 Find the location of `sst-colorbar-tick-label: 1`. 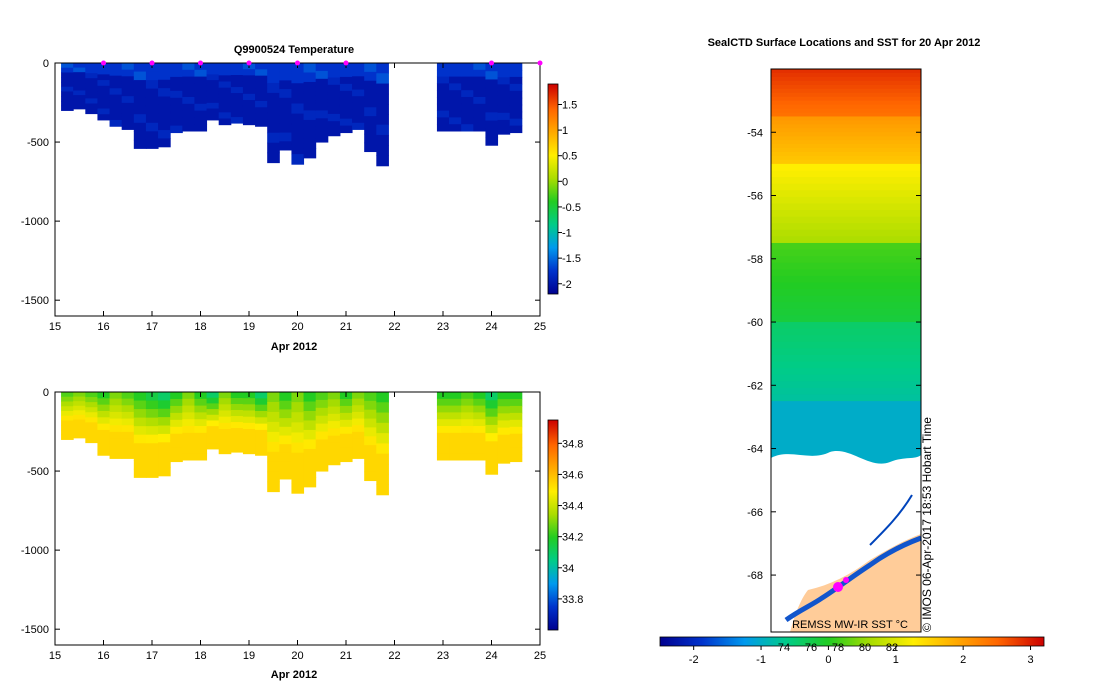

sst-colorbar-tick-label: 1 is located at coordinates (896, 660).